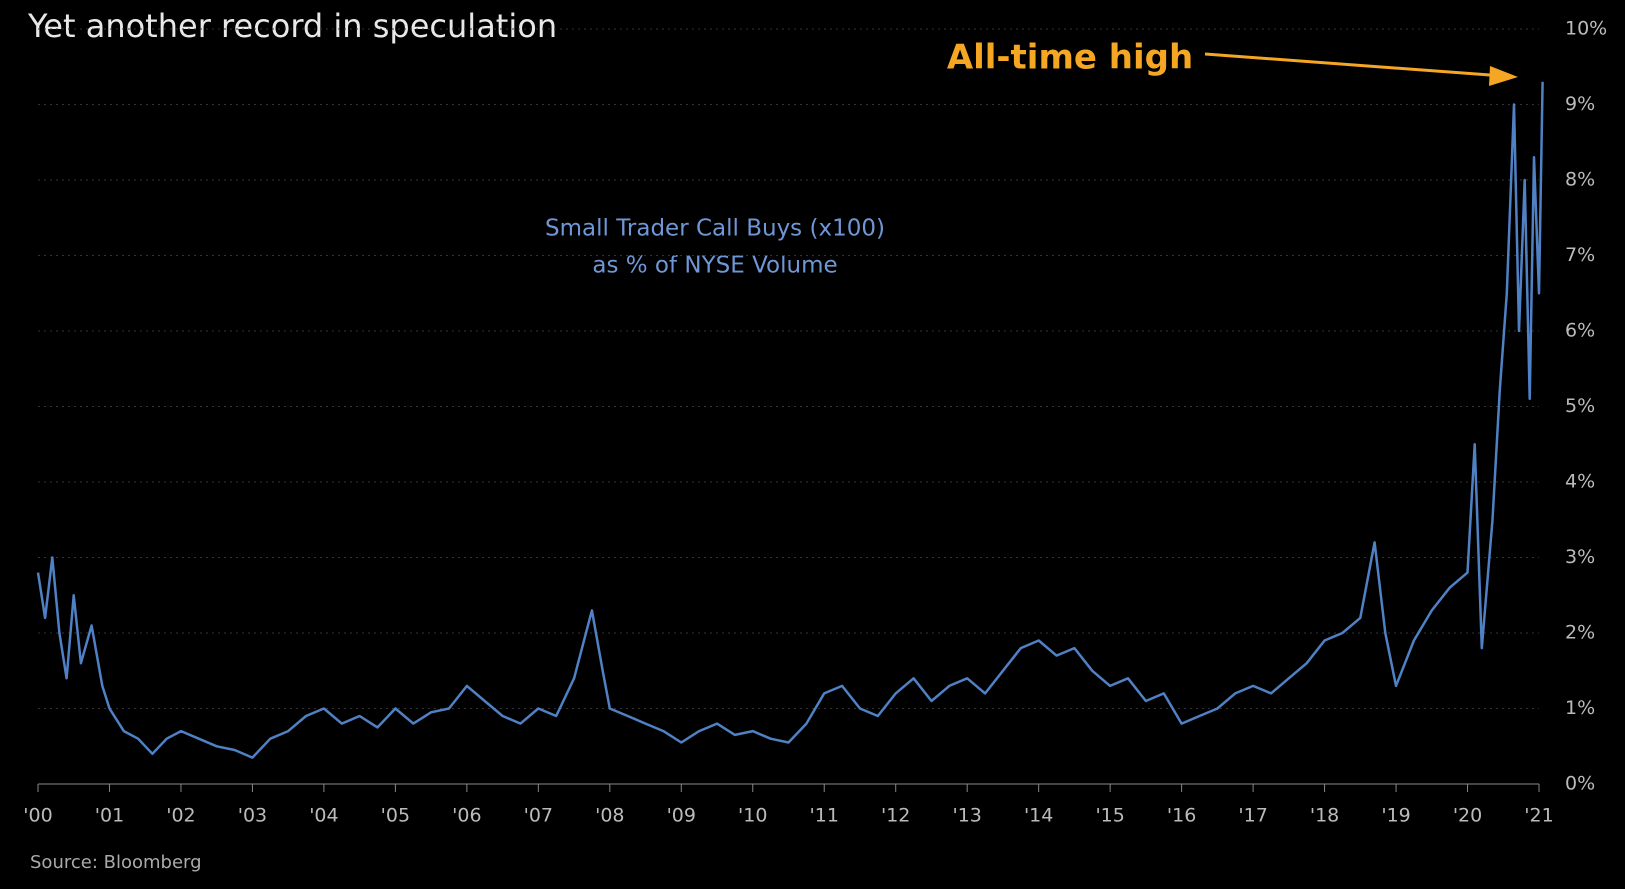 The height and width of the screenshot is (889, 1625). I want to click on x-tick-label: '00, so click(37, 816).